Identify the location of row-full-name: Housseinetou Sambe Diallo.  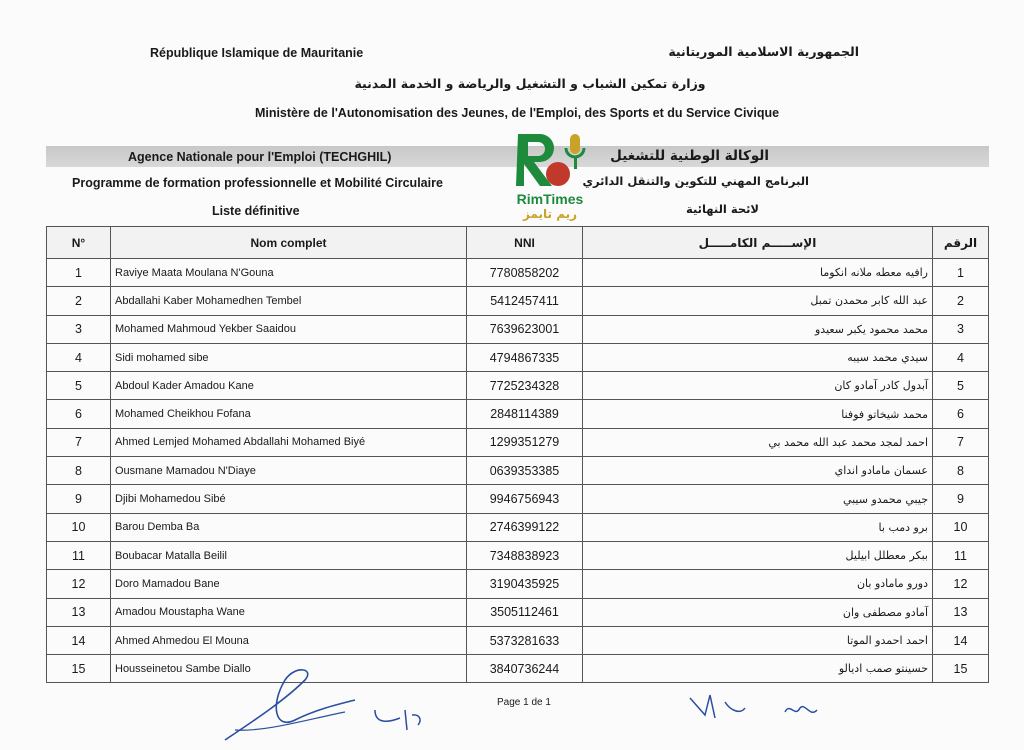
(288, 669).